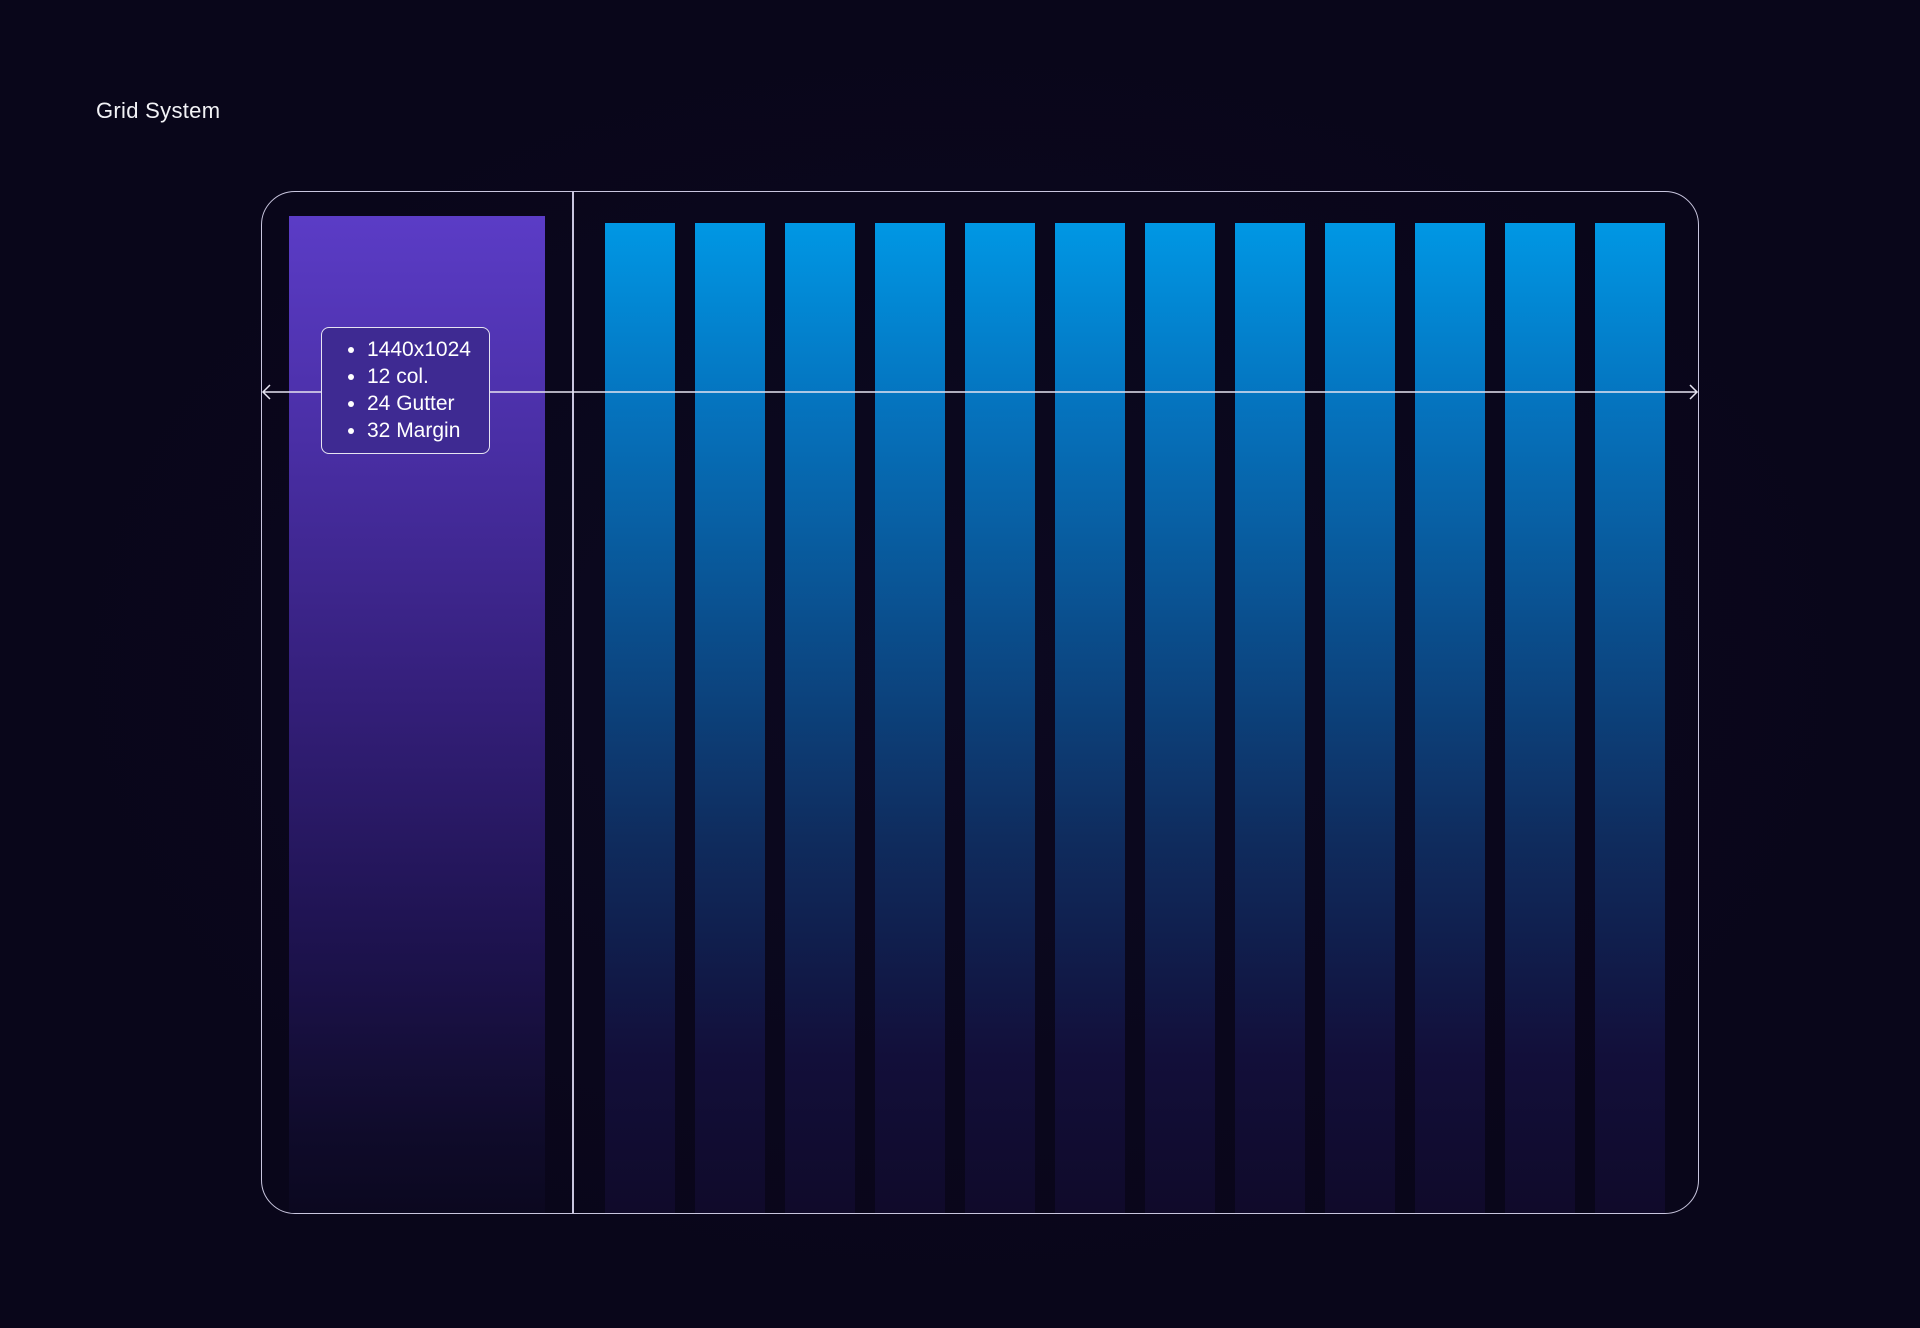 This screenshot has width=1920, height=1328. Describe the element at coordinates (266, 392) in the screenshot. I see `arrow-left-icon` at that location.